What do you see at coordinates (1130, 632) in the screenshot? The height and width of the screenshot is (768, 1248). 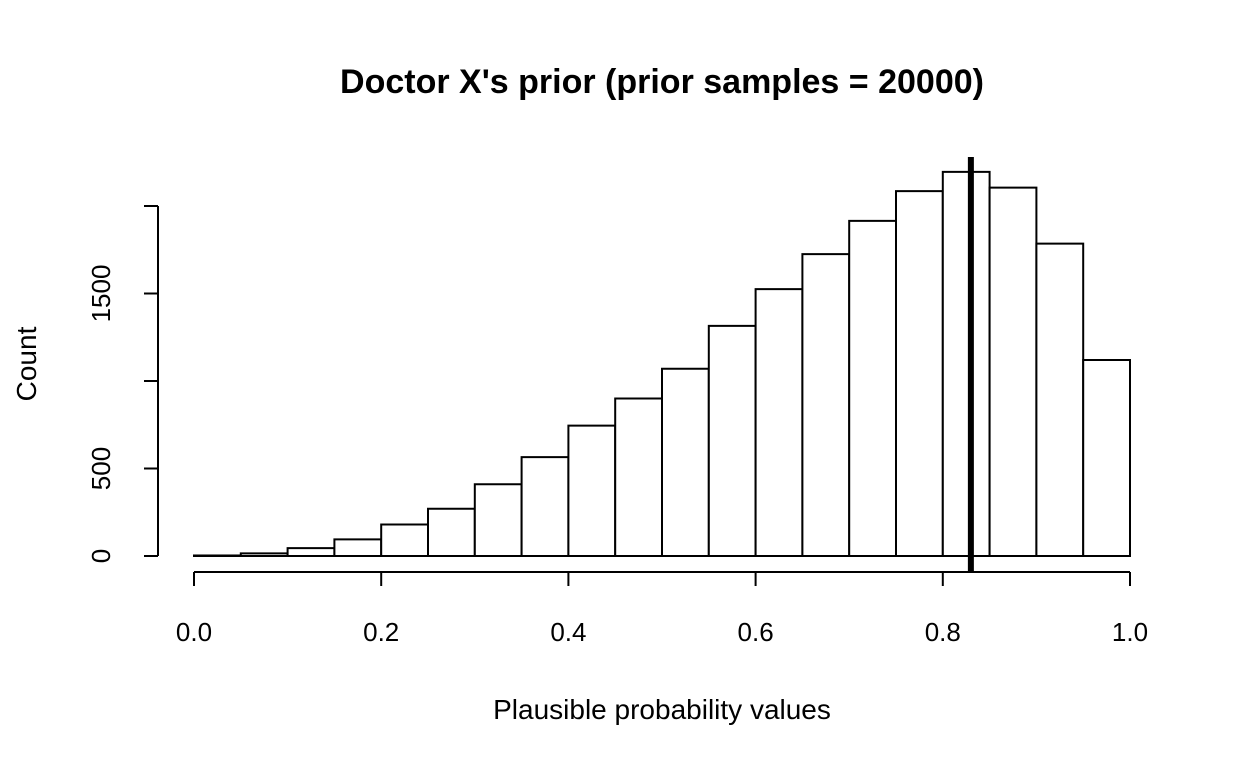 I see `x-tick-label: 1.0` at bounding box center [1130, 632].